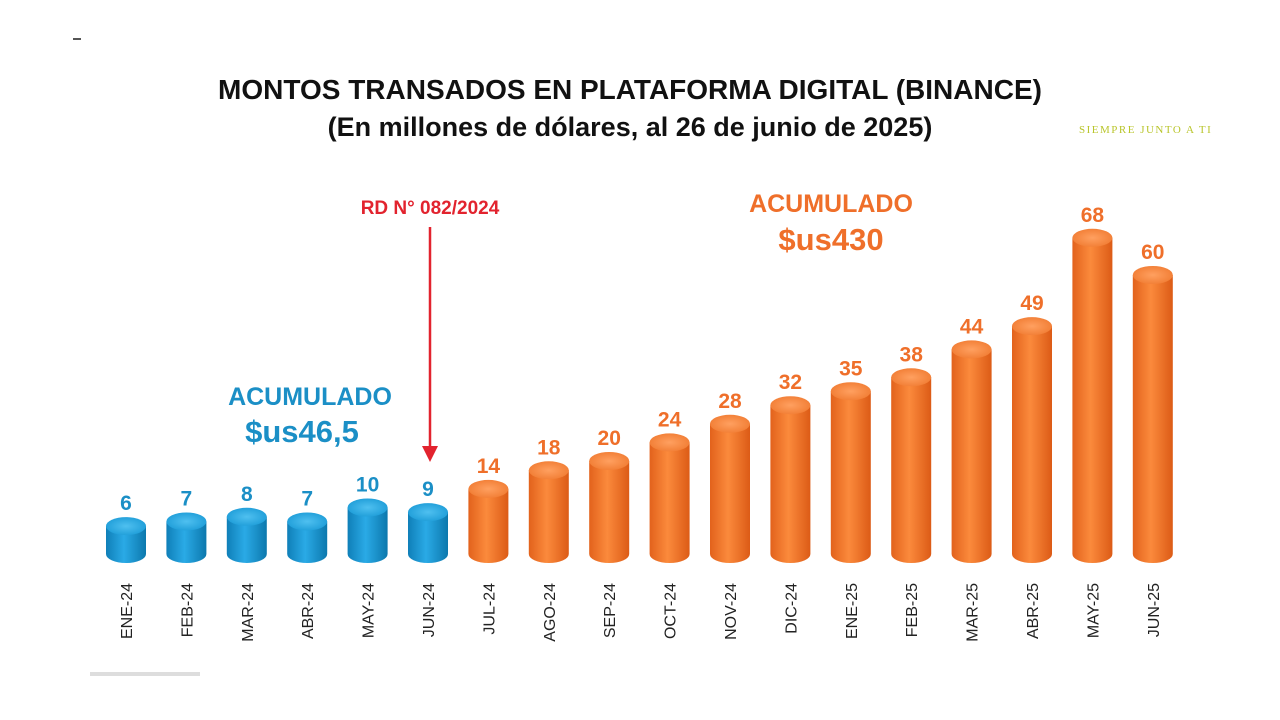 The height and width of the screenshot is (720, 1280). I want to click on x-tick-label: MAY-24, so click(369, 610).